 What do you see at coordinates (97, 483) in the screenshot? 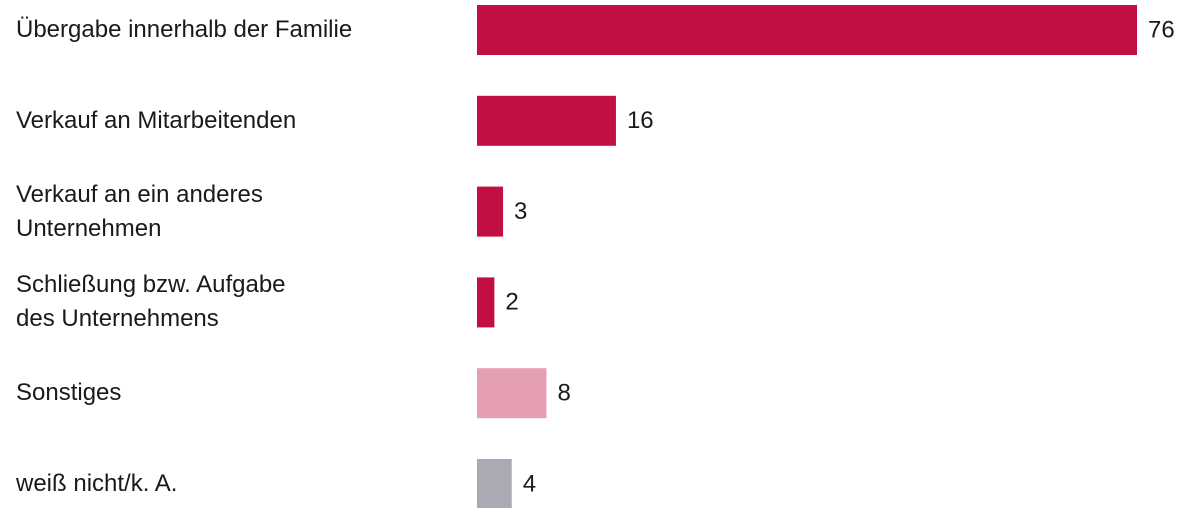
I see `category-label: weiß nicht/k. A.` at bounding box center [97, 483].